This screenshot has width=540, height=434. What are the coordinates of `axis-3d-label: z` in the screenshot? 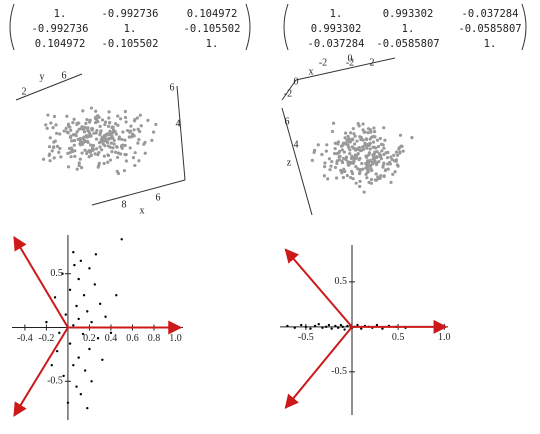 It's located at (289, 162).